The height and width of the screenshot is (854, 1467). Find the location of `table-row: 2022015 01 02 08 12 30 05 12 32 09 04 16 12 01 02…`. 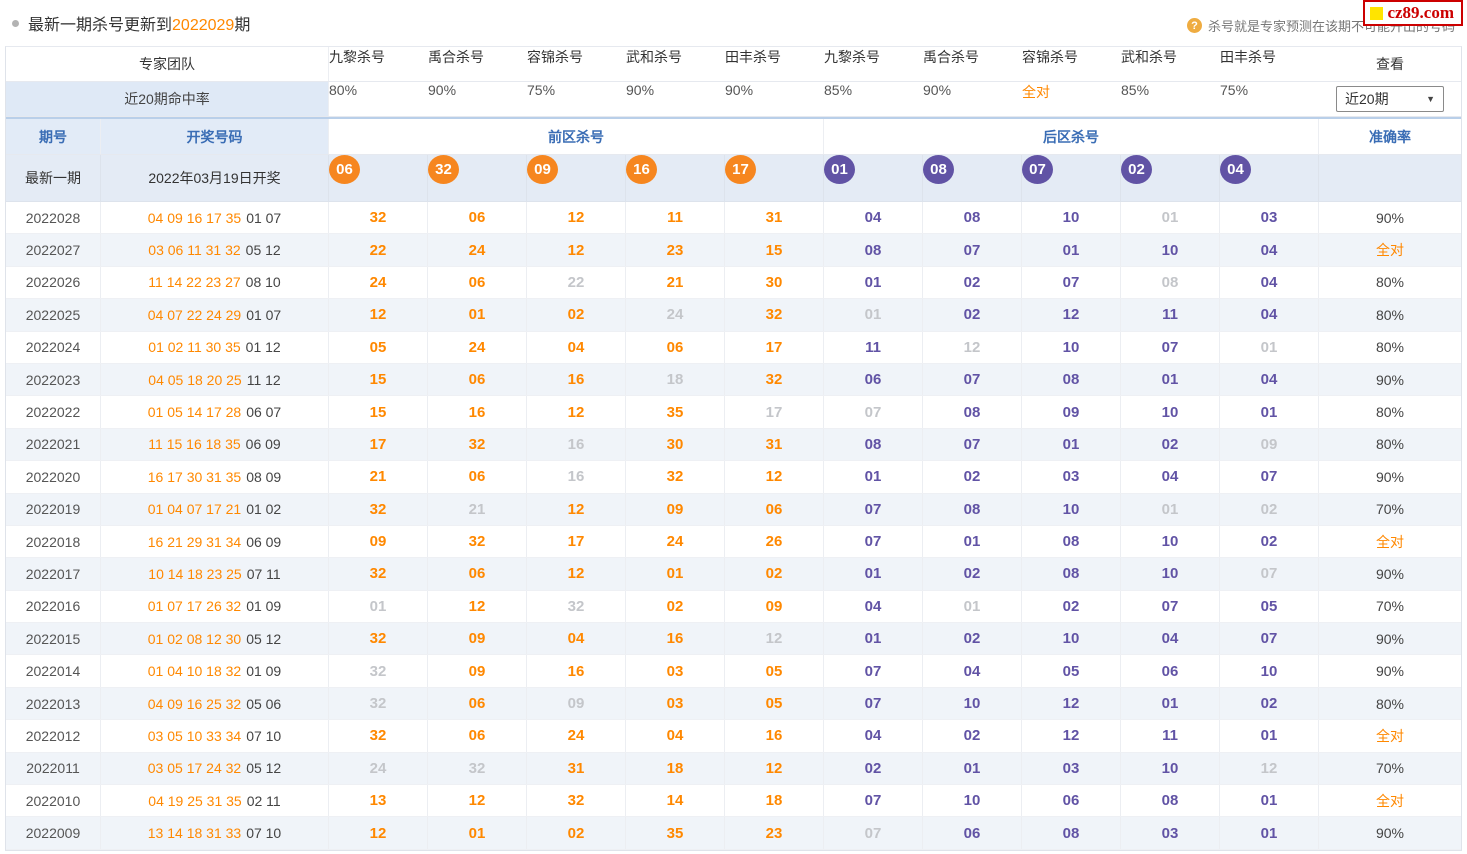

table-row: 2022015 01 02 08 12 30 05 12 32 09 04 16 12 01 02… is located at coordinates (733, 639).